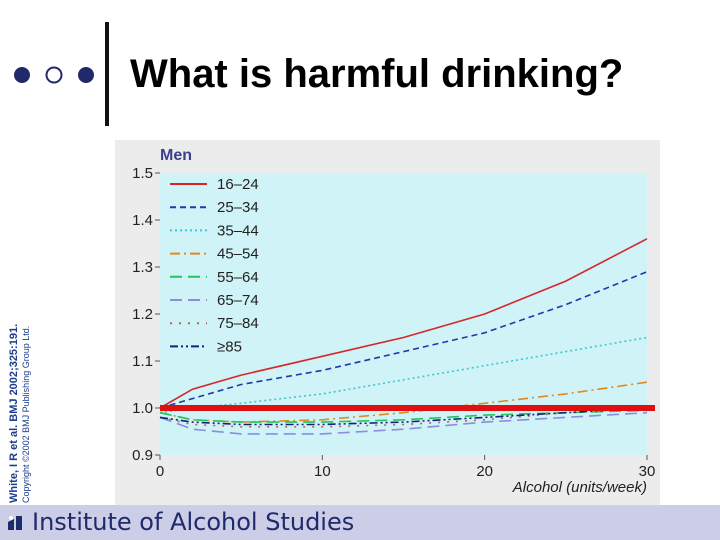  I want to click on legend-label: 75–84, so click(238, 323).